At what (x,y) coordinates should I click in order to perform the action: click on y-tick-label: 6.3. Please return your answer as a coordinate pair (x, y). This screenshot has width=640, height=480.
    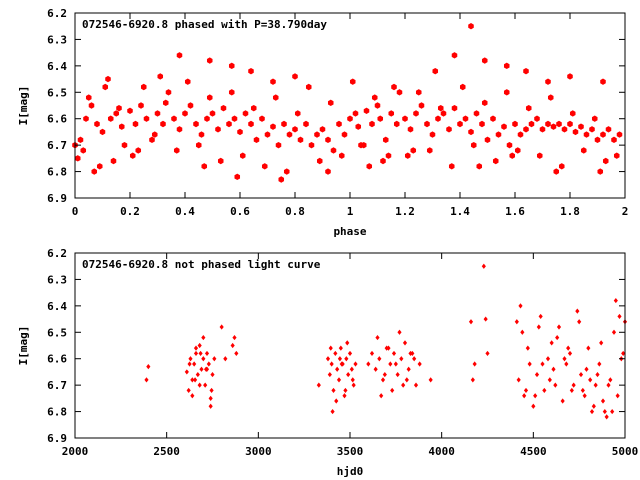
    Looking at the image, I should click on (57, 279).